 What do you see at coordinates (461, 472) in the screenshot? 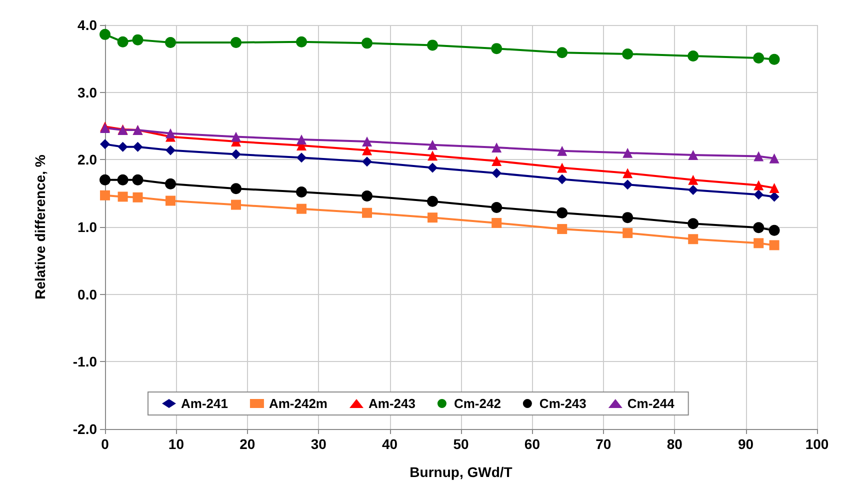
I see `x-axis-title: Burnup, GWd/T` at bounding box center [461, 472].